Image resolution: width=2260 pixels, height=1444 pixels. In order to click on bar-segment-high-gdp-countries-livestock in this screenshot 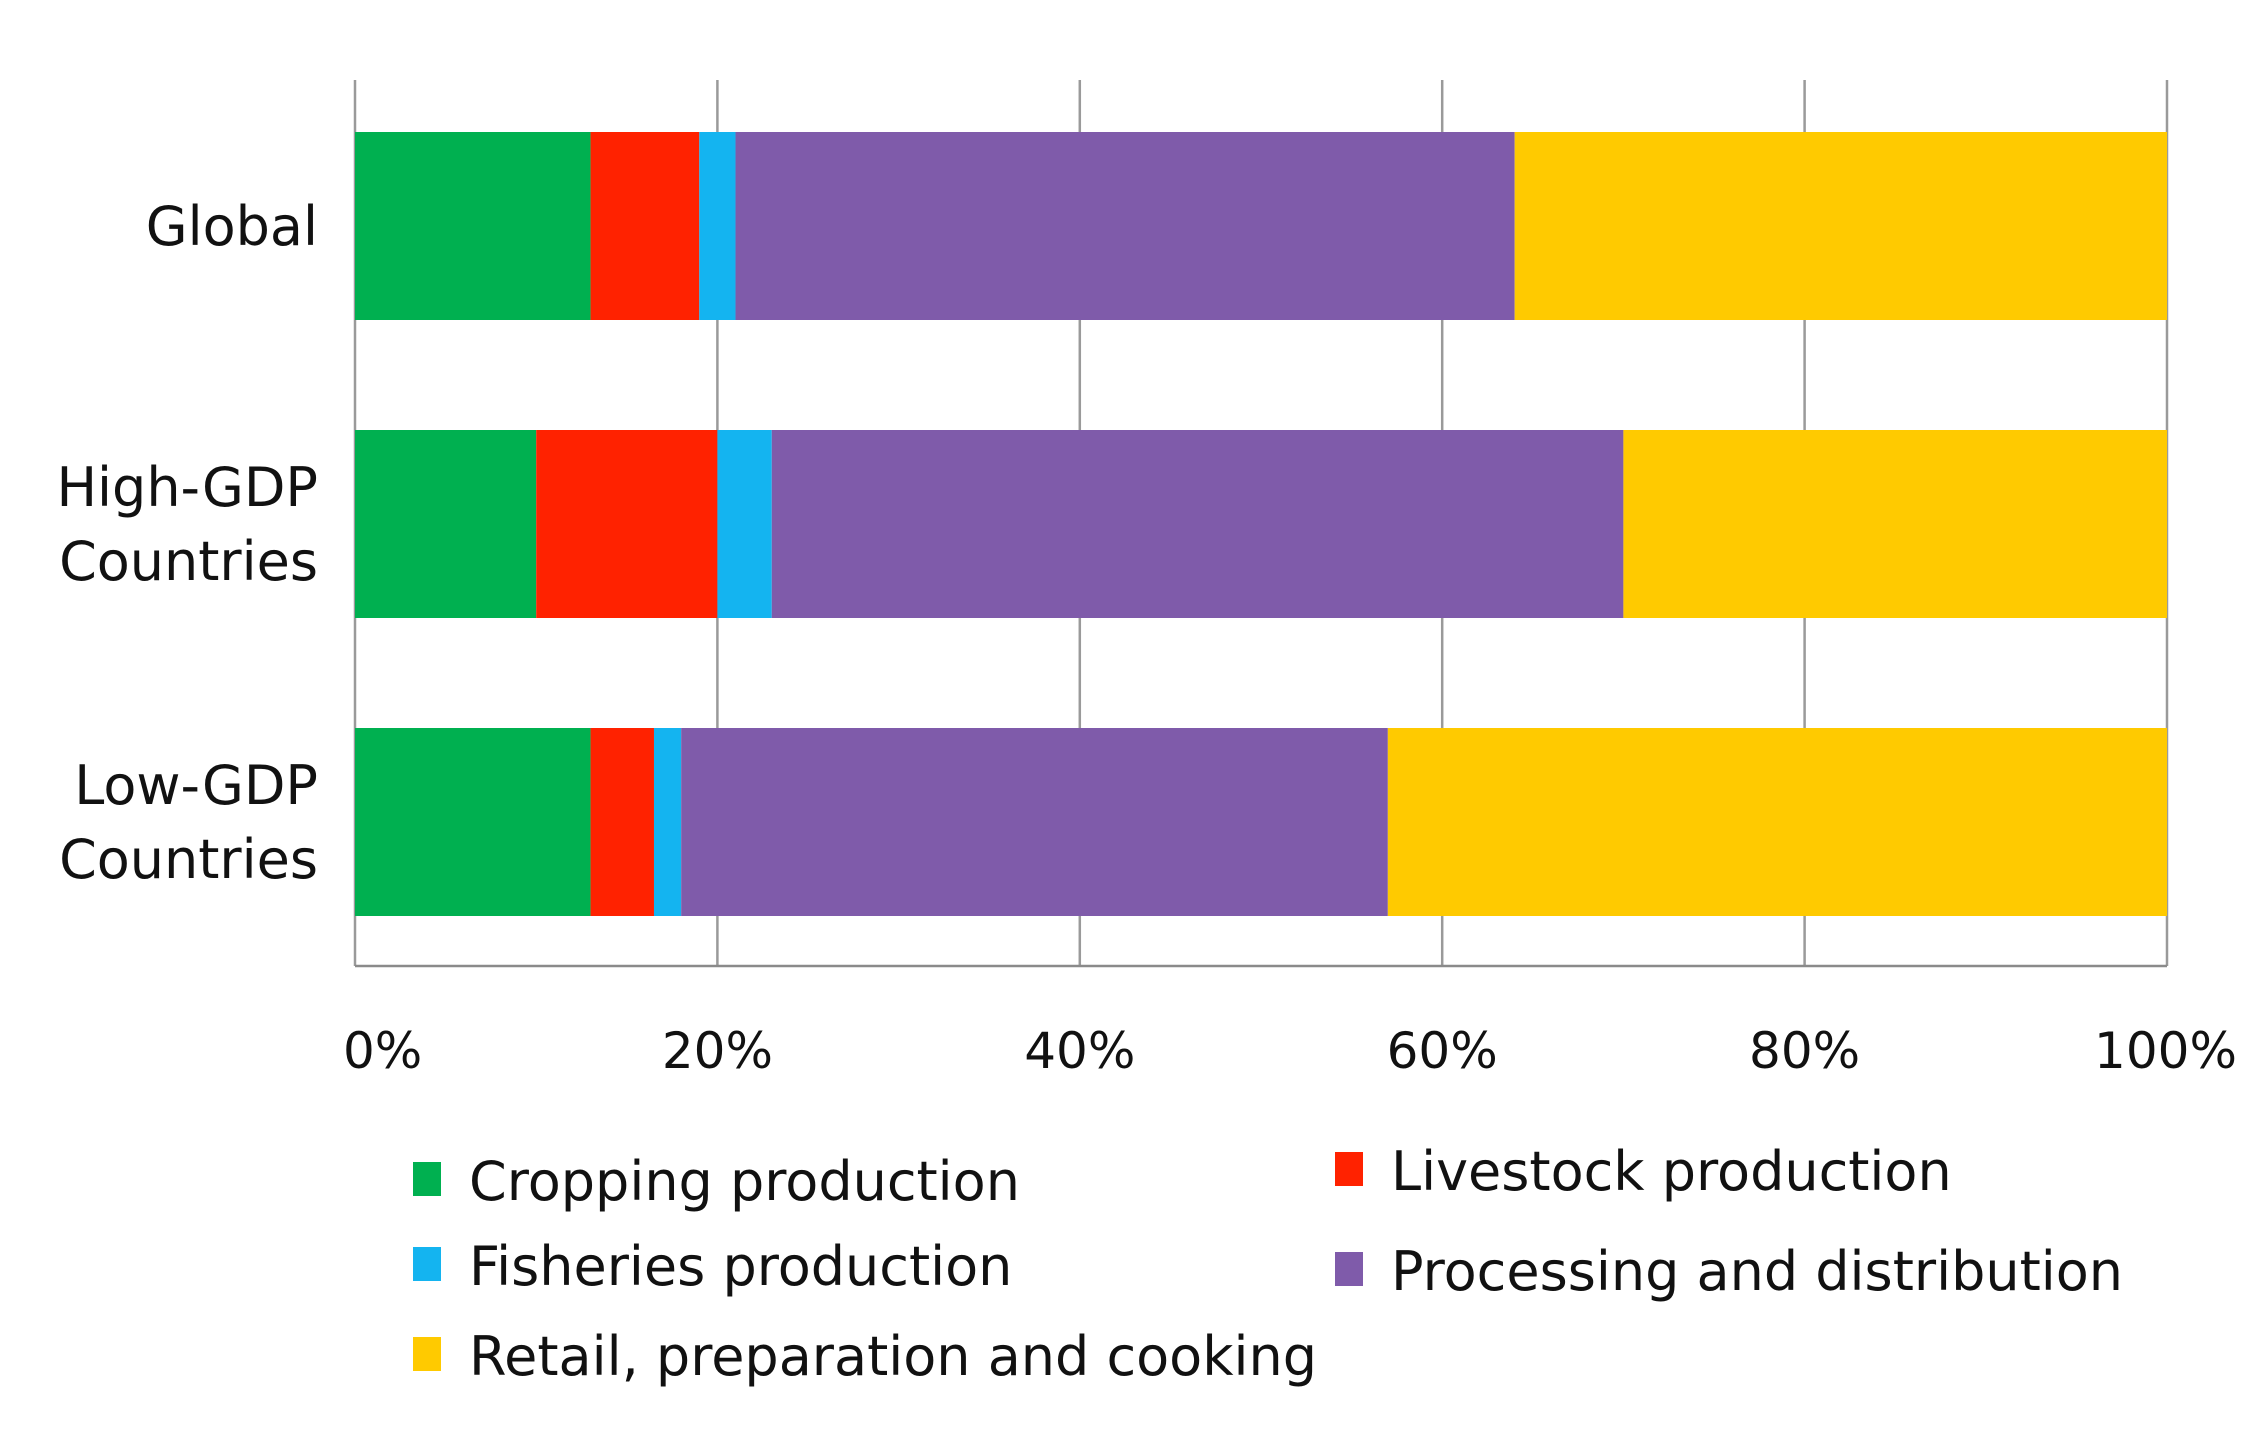, I will do `click(627, 524)`.